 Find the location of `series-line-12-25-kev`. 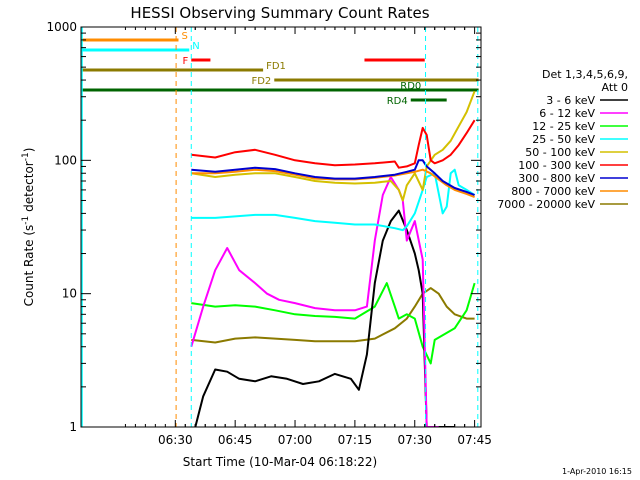

series-line-12-25-kev is located at coordinates (333, 323).